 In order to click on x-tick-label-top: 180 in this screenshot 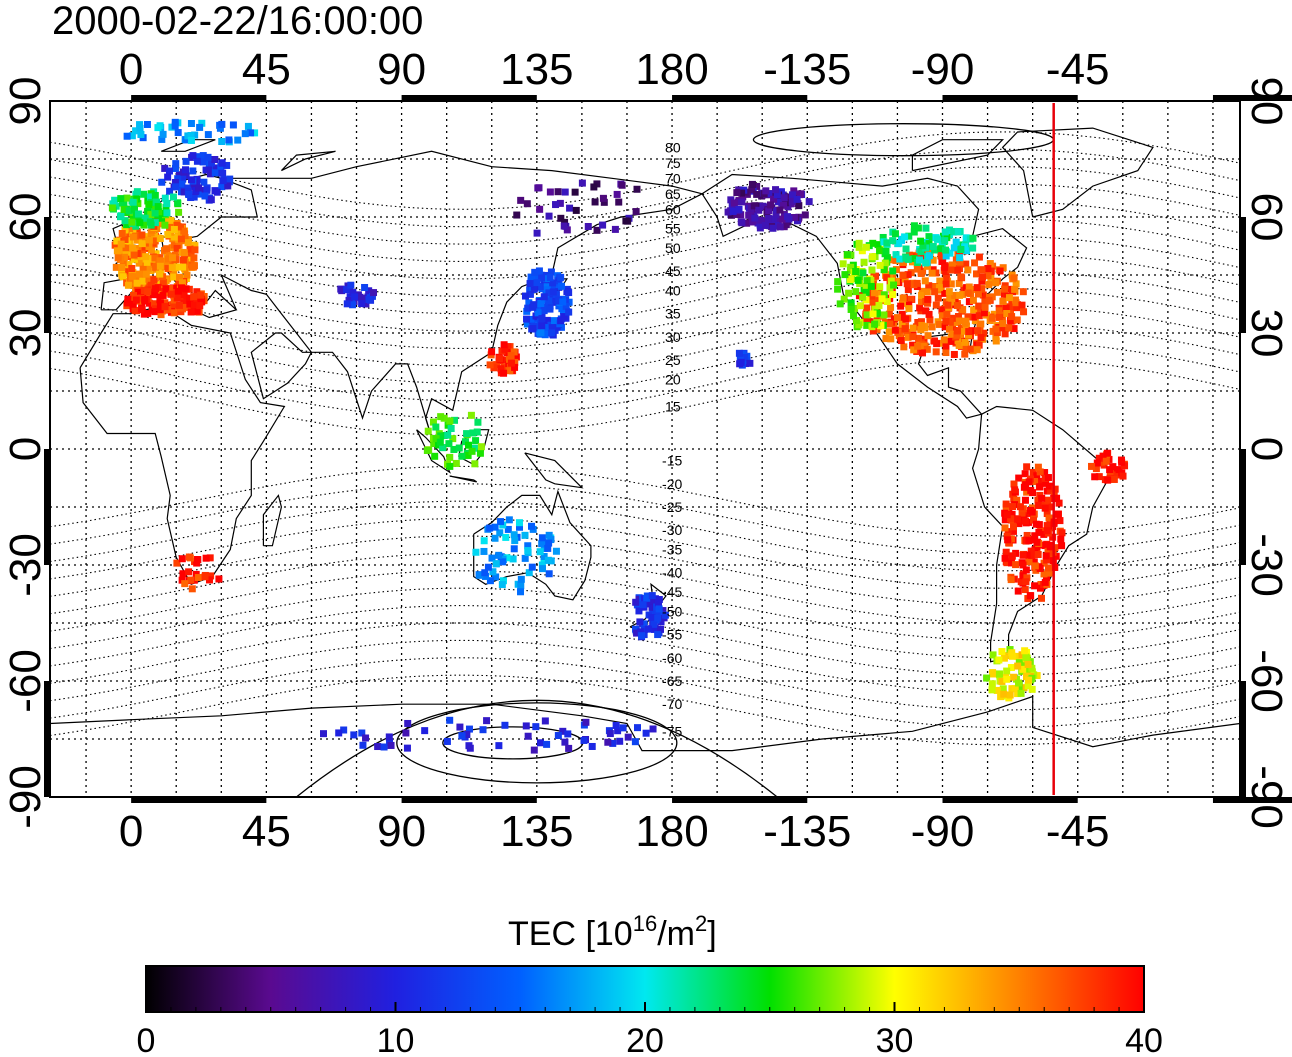, I will do `click(671, 69)`.